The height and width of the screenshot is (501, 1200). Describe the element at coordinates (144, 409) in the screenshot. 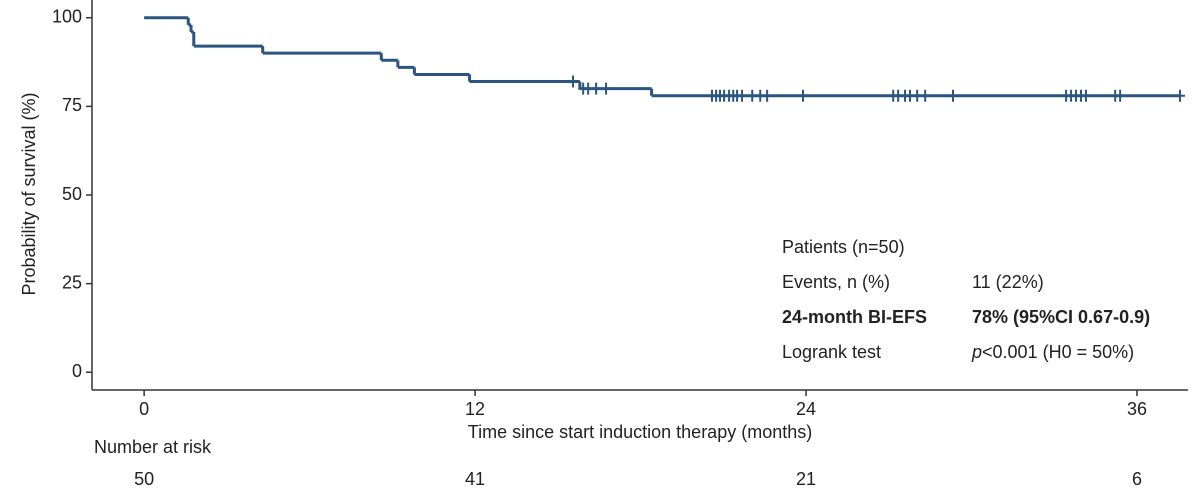

I see `x-tick-label: 0` at that location.